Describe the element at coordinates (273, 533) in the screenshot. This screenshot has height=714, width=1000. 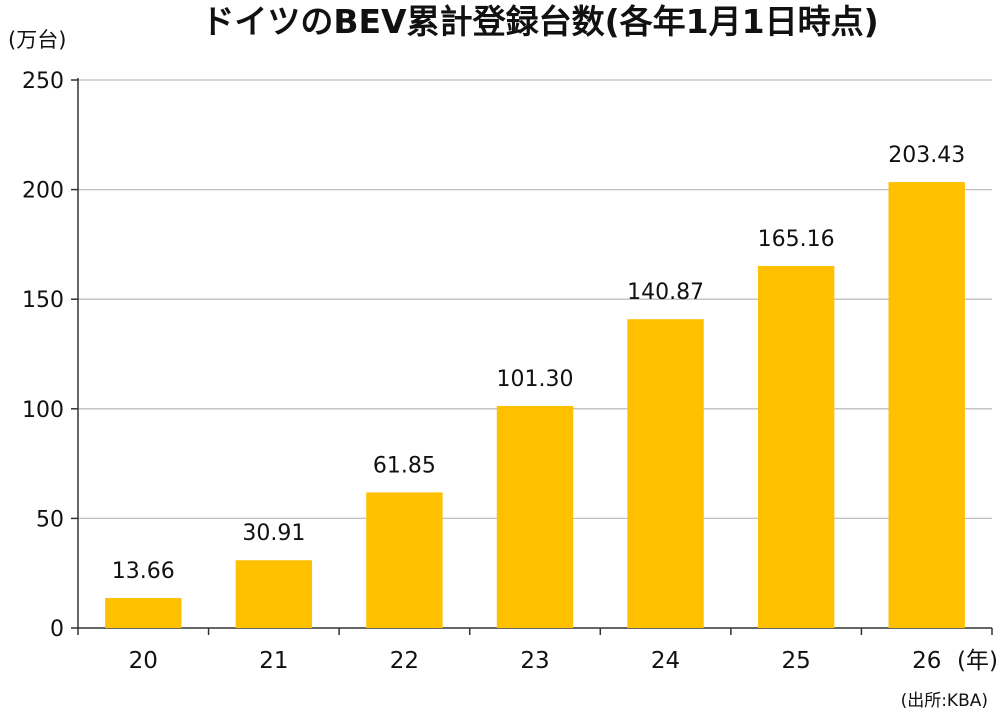
I see `data-label: 30.91` at that location.